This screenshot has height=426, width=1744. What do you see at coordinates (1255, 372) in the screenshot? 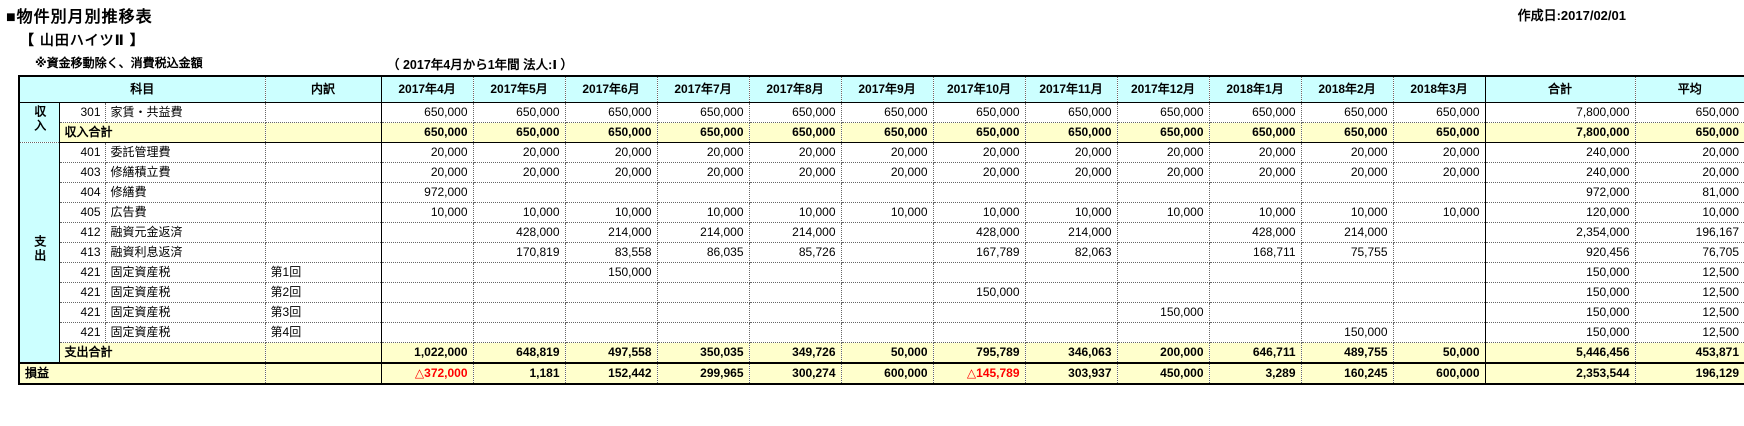
I see `month-value-cell: 3,289` at bounding box center [1255, 372].